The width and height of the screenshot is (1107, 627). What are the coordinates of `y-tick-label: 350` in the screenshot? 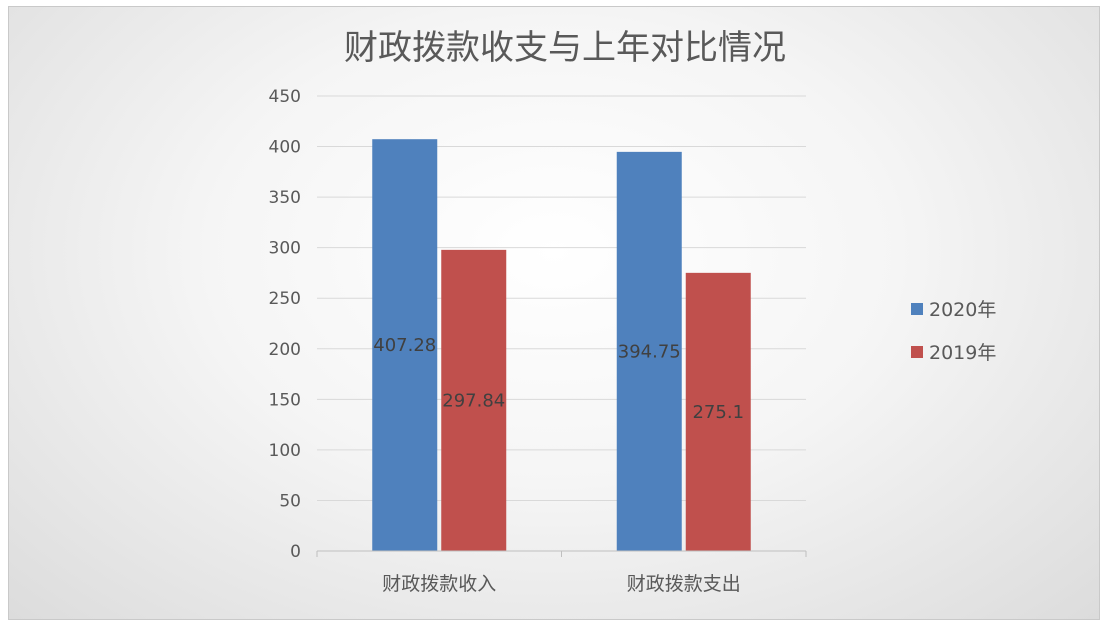 It's located at (285, 198).